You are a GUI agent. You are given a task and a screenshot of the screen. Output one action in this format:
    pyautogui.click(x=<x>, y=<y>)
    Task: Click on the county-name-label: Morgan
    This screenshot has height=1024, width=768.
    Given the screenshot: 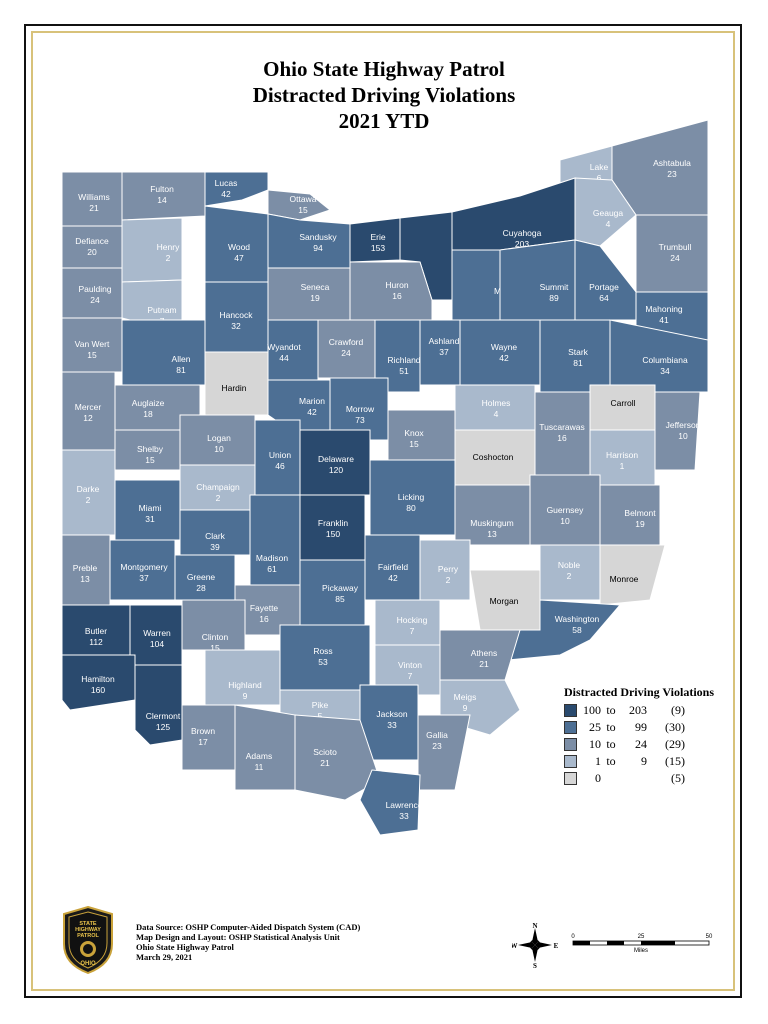 What is the action you would take?
    pyautogui.click(x=504, y=601)
    